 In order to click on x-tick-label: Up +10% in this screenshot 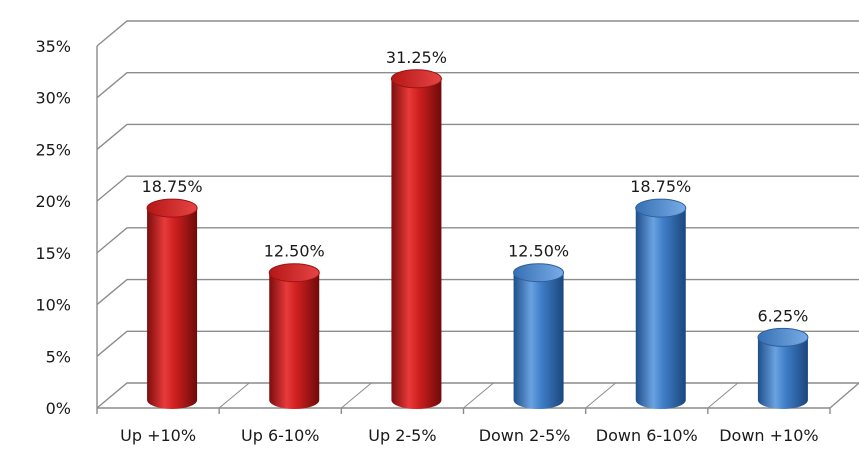, I will do `click(158, 435)`.